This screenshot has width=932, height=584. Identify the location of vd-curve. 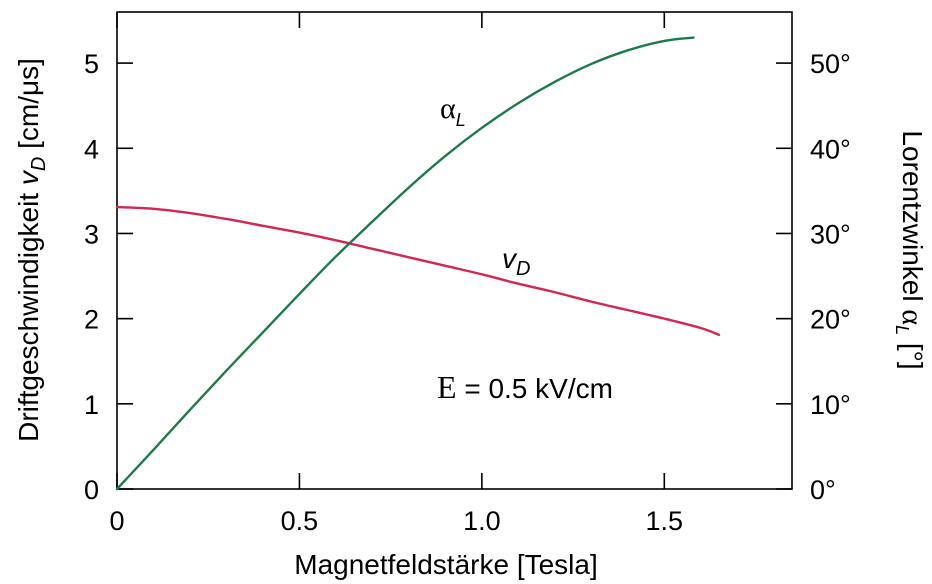
(418, 271).